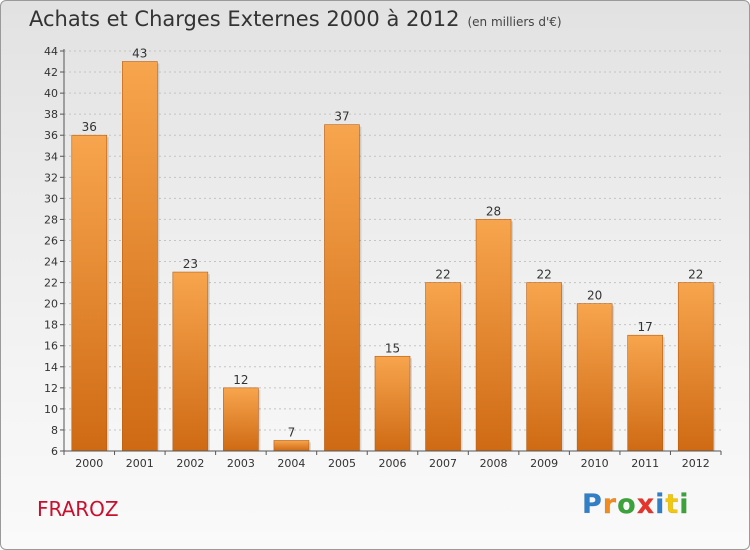 This screenshot has width=750, height=550. What do you see at coordinates (291, 463) in the screenshot?
I see `x-tick-label-2004: 2004` at bounding box center [291, 463].